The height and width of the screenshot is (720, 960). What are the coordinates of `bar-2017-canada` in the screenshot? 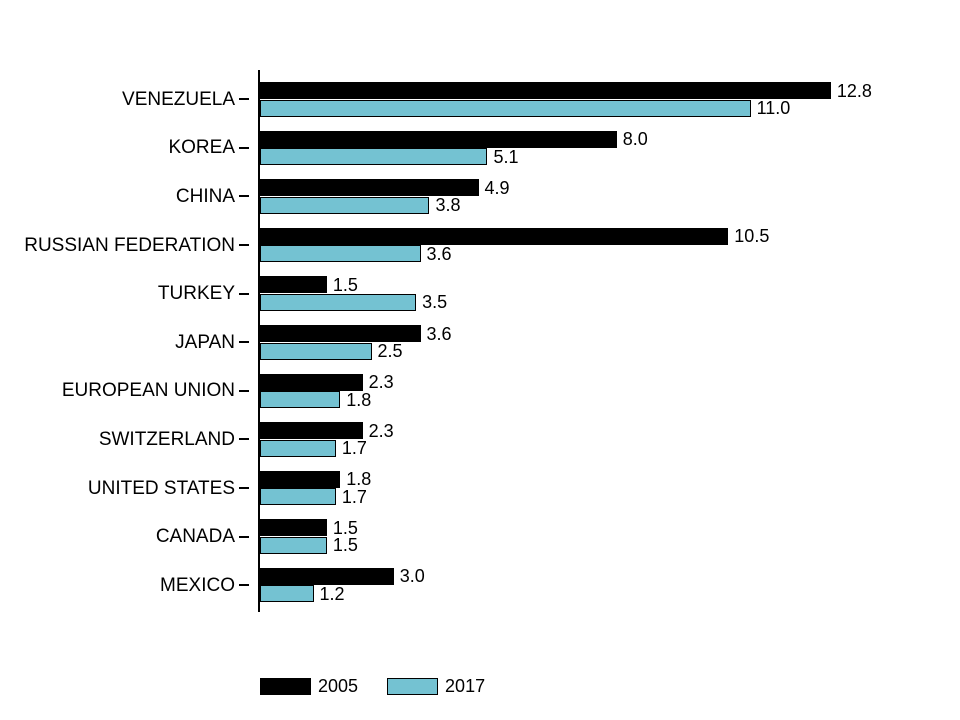 It's located at (293, 545).